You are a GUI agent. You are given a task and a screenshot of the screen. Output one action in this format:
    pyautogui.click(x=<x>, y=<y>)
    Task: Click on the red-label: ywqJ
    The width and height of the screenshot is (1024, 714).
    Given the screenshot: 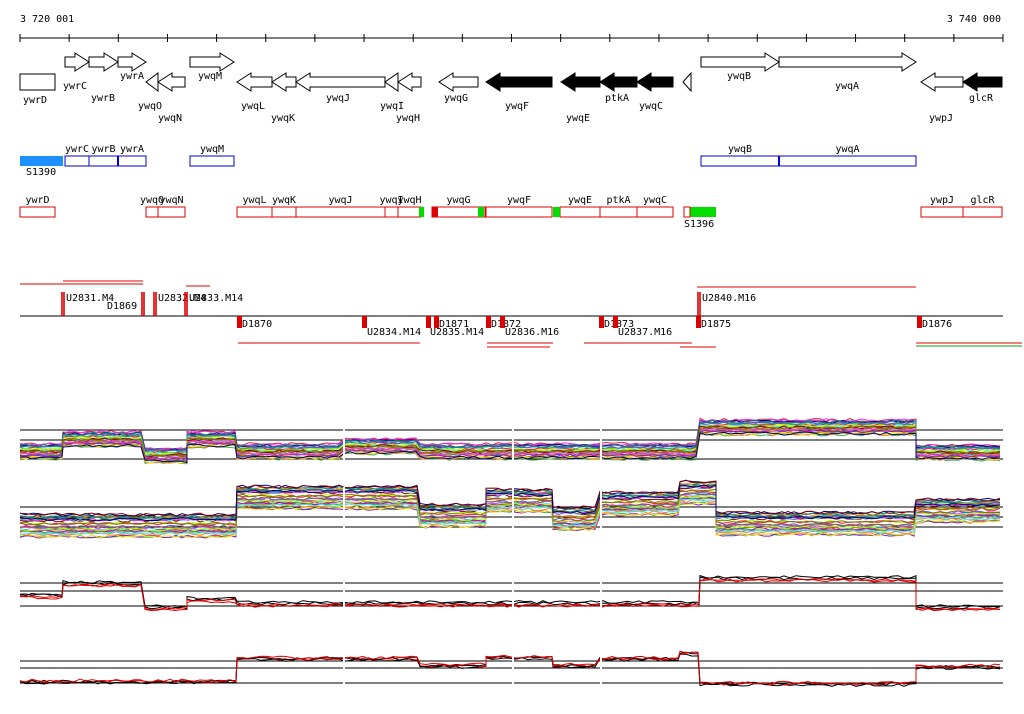 What is the action you would take?
    pyautogui.click(x=340, y=200)
    